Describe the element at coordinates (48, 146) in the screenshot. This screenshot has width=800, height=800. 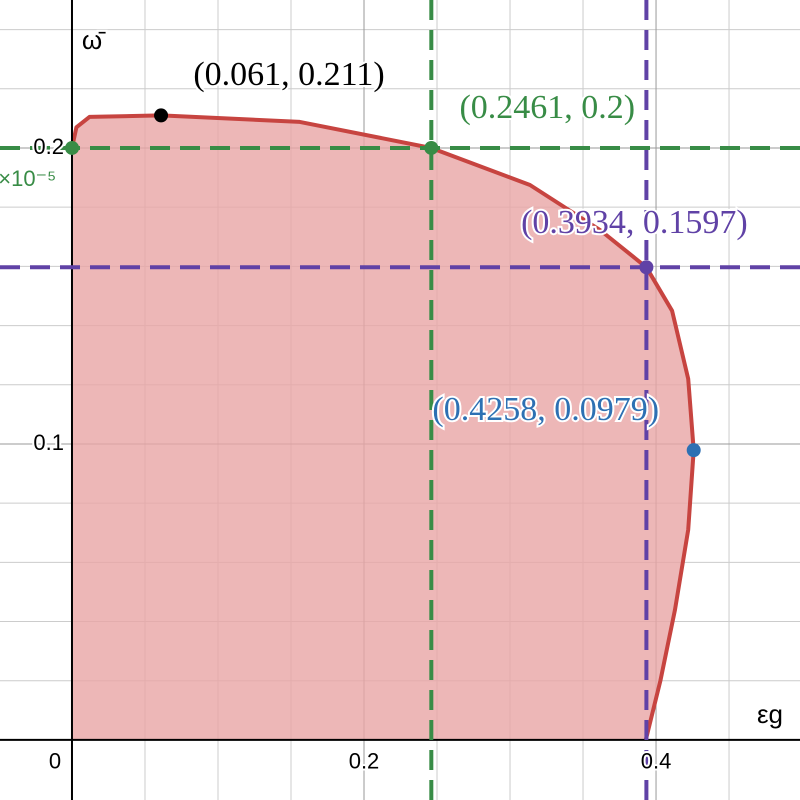
I see `y-tick-label: 0.2` at that location.